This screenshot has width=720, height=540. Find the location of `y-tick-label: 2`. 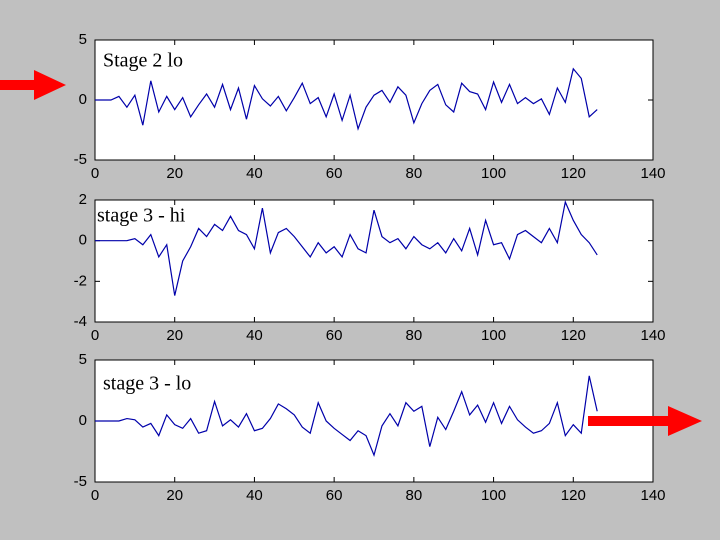

y-tick-label: 2 is located at coordinates (83, 199).